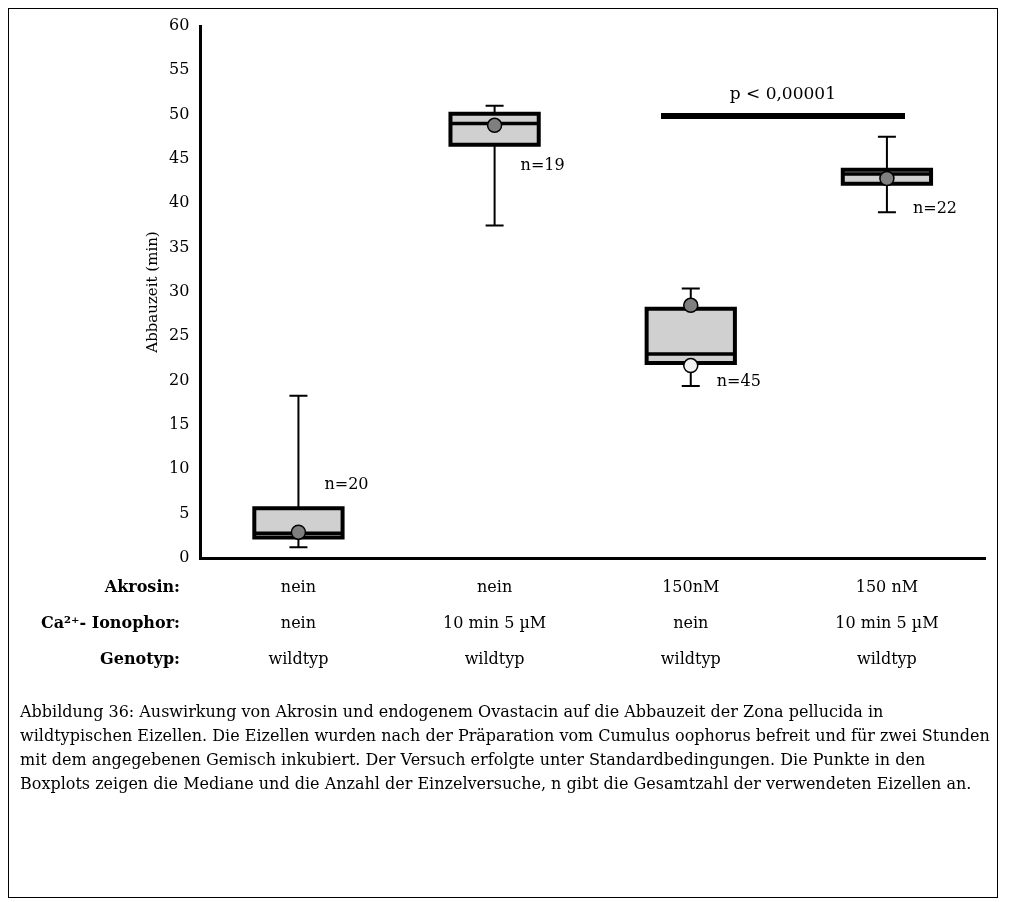 The width and height of the screenshot is (1009, 902). What do you see at coordinates (110, 623) in the screenshot?
I see `text: Ca²⁺- Ionophor:` at bounding box center [110, 623].